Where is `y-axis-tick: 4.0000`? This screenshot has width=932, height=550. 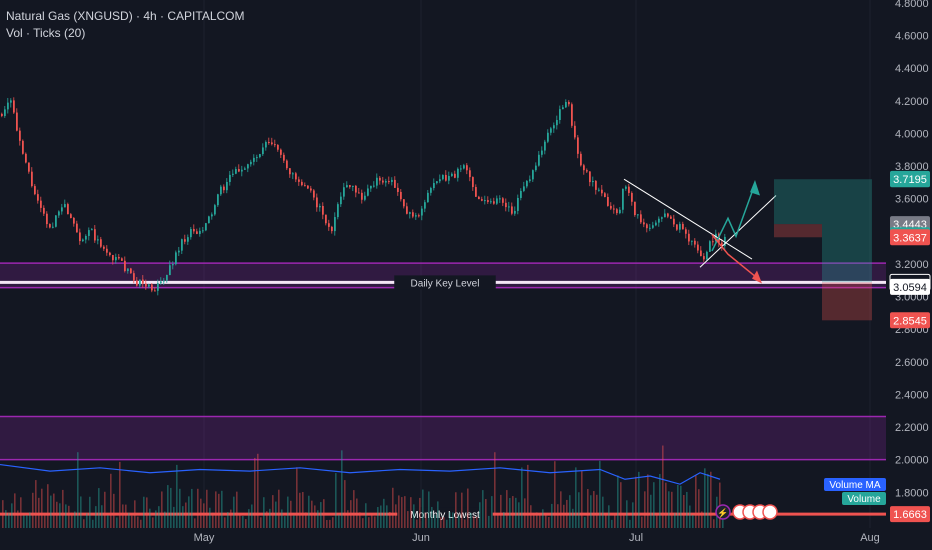 y-axis-tick: 4.0000 is located at coordinates (912, 134).